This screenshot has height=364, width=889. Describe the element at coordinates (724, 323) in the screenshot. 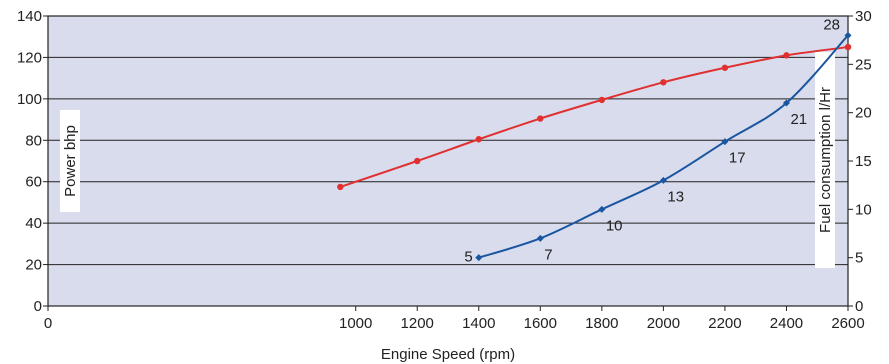

I see `x-tick-label: 2200` at that location.